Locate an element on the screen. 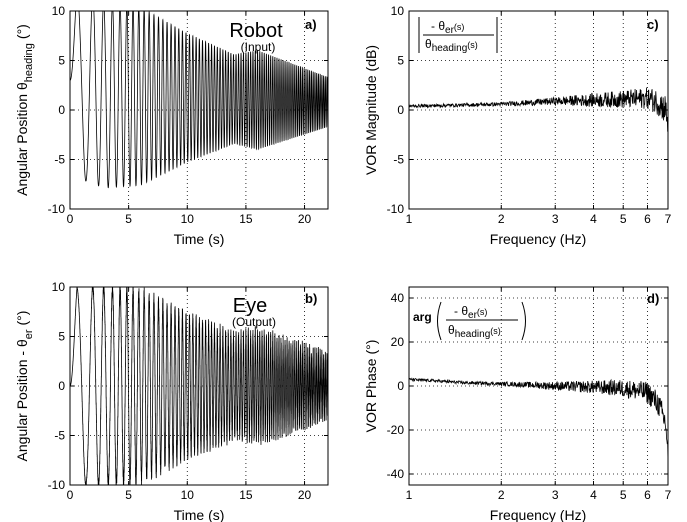 The image size is (687, 522). panel-d-ylabel: VOR Phase (°) is located at coordinates (371, 386).